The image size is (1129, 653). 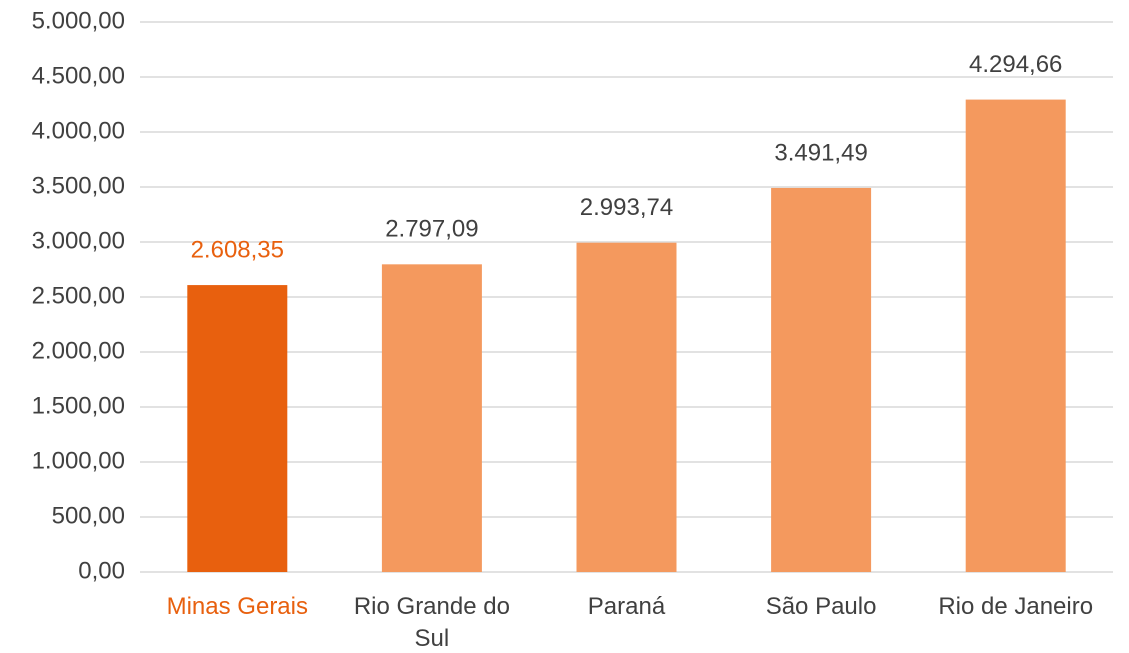 I want to click on y-tick-label: 2.500,00, so click(x=78, y=295).